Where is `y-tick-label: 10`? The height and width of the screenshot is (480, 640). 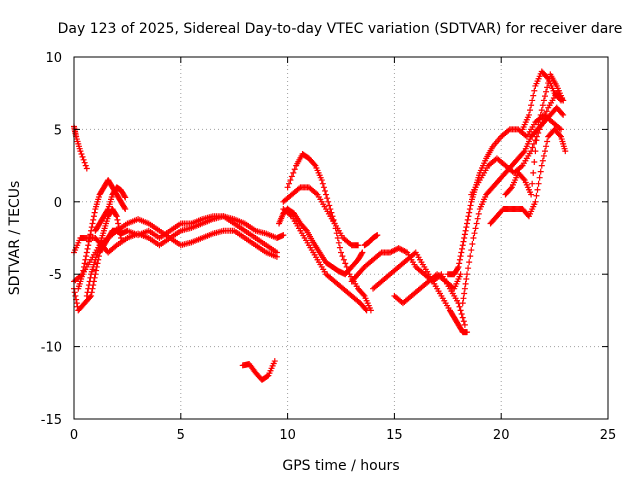
y-tick-label: 10 is located at coordinates (53, 58).